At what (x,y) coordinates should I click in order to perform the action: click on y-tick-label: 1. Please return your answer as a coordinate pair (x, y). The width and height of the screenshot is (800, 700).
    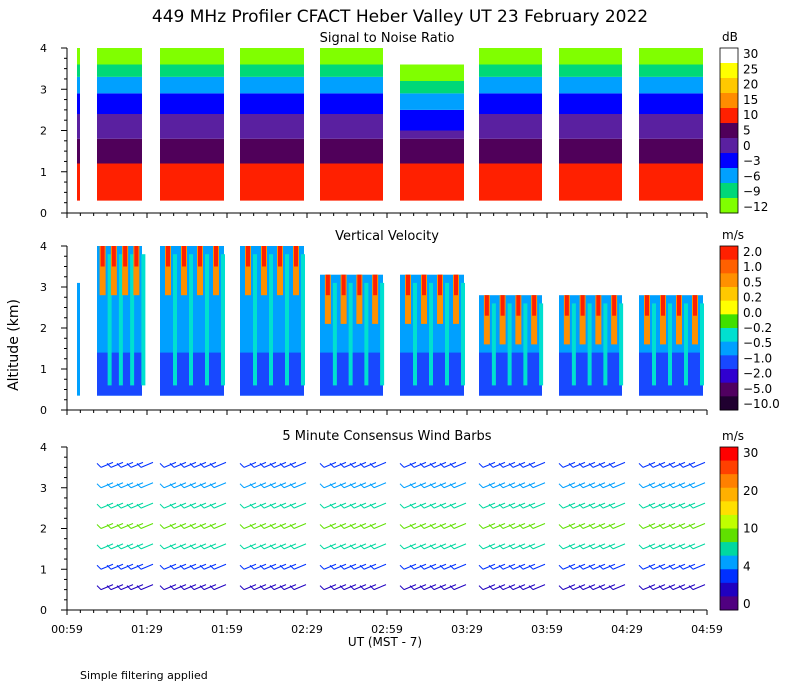
    Looking at the image, I should click on (43, 569).